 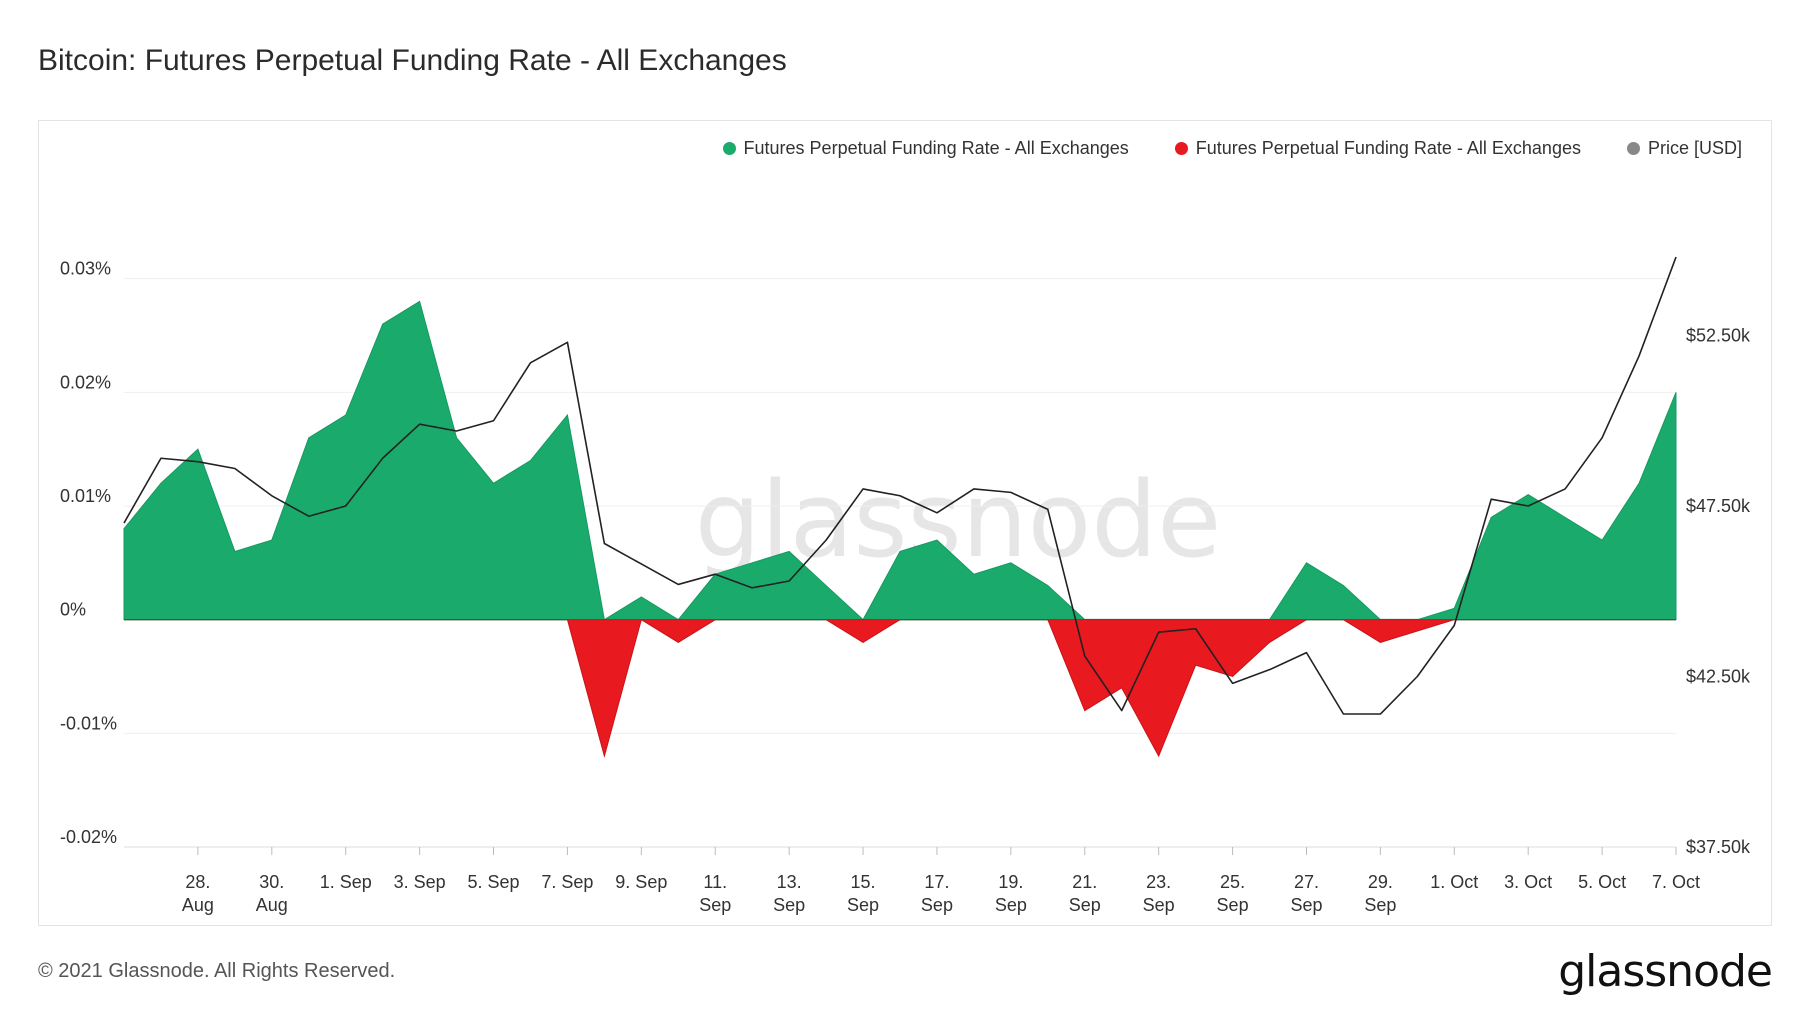 I want to click on y-right-tick-label: $37.50k, so click(x=1718, y=847).